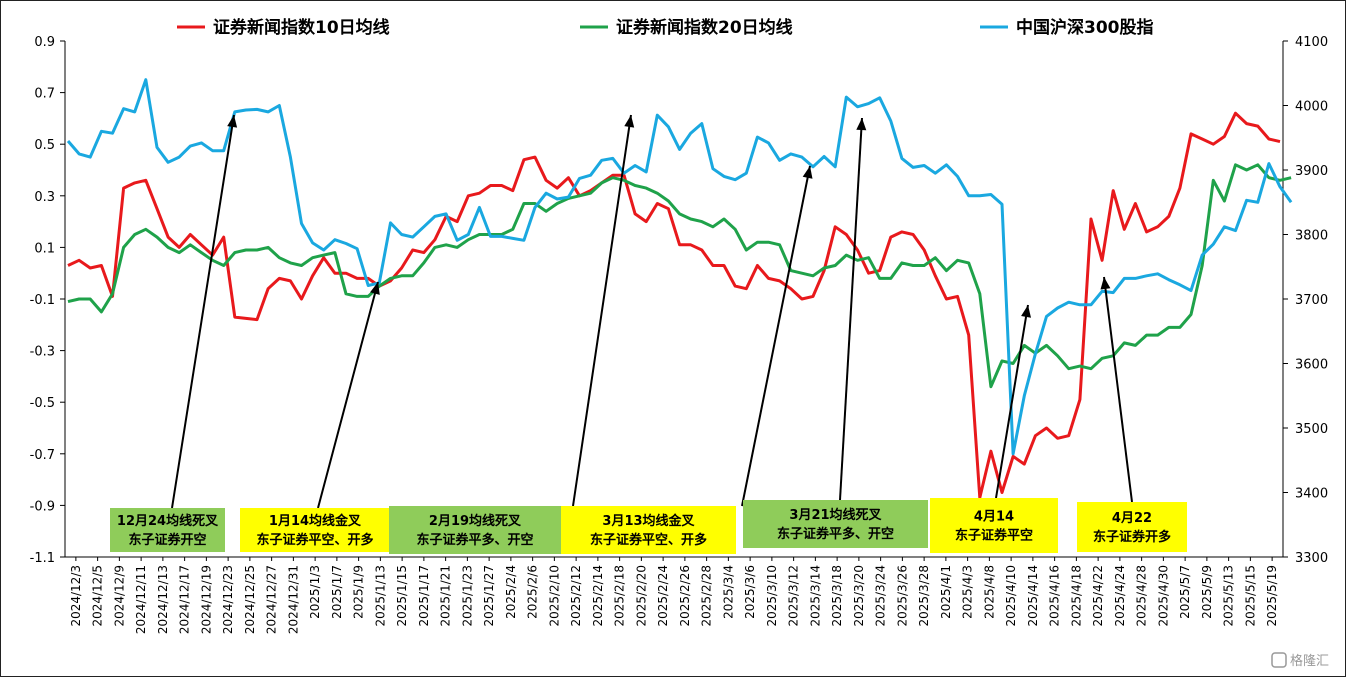  Describe the element at coordinates (44, 42) in the screenshot. I see `left-tick-label: 0.9` at that location.